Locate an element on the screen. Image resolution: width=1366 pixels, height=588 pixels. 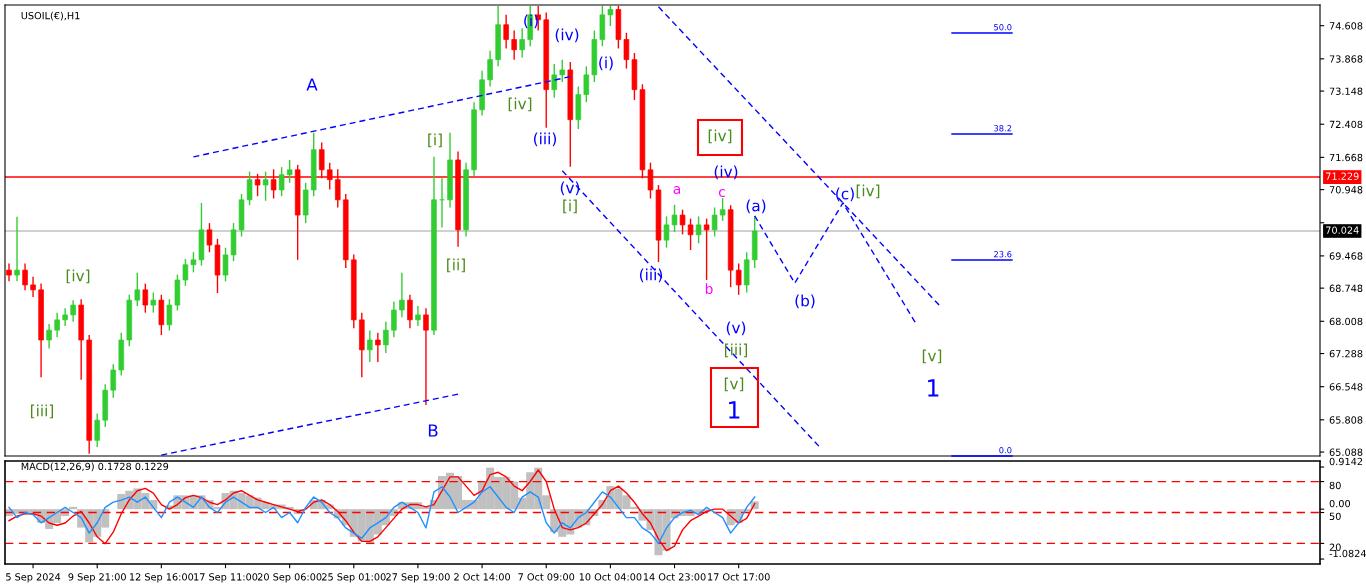
y-tick-label: -1.0824 is located at coordinates (1347, 553).